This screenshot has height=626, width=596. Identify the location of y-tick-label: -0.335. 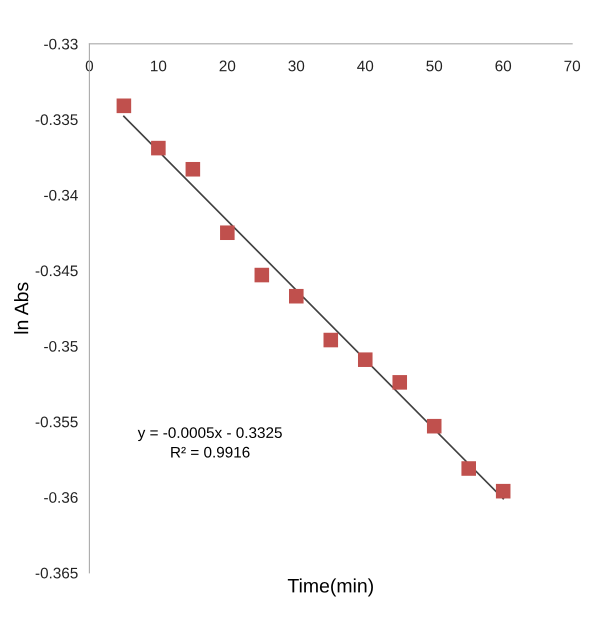
(57, 120).